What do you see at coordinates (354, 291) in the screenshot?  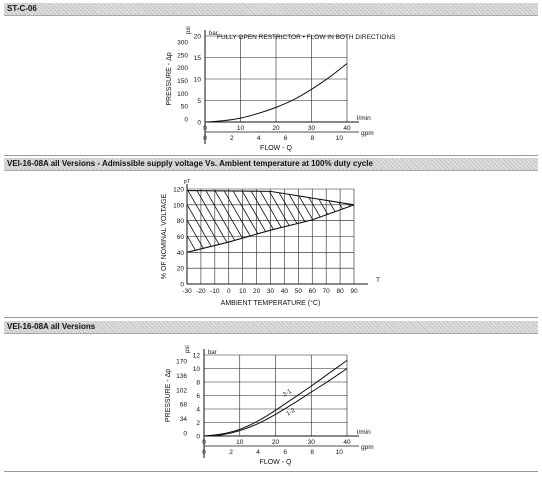 I see `x-tick-label: 90` at bounding box center [354, 291].